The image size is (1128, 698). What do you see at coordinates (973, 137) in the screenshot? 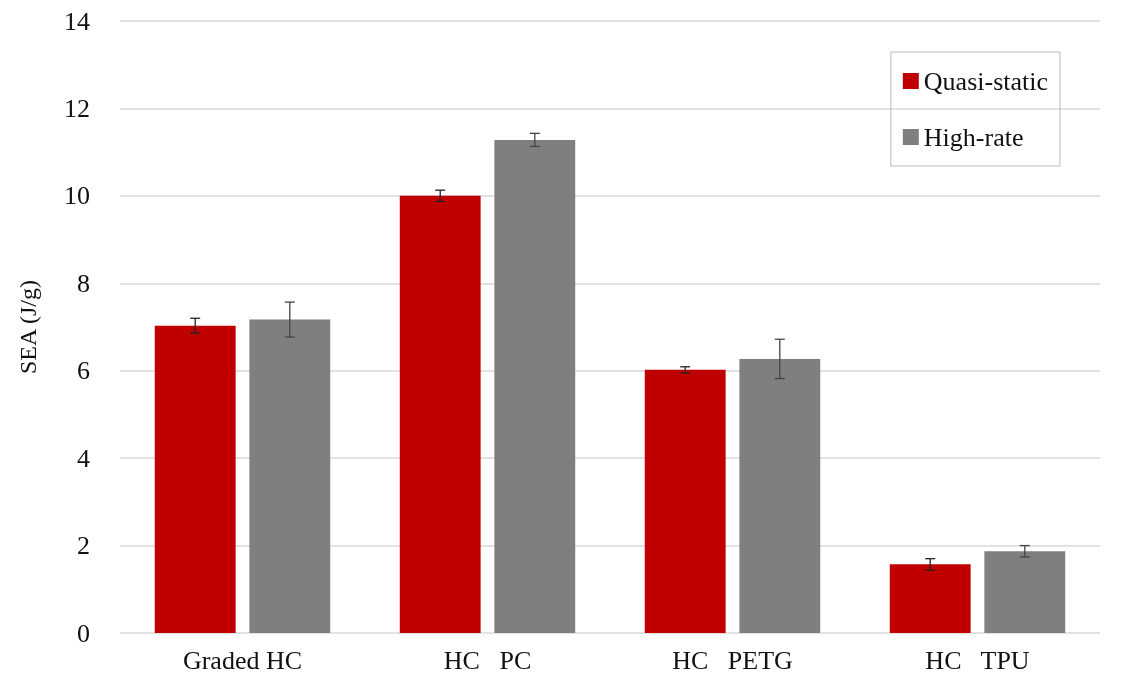
I see `legend-label: High-rate` at bounding box center [973, 137].